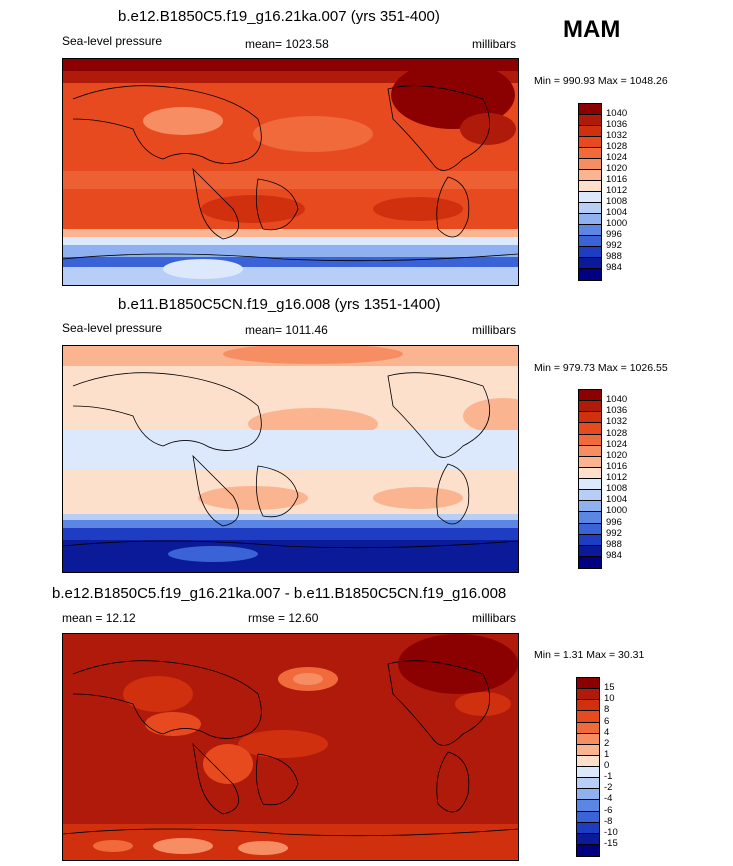 The width and height of the screenshot is (733, 866). Describe the element at coordinates (494, 618) in the screenshot. I see `panel-3-units: millibars` at that location.